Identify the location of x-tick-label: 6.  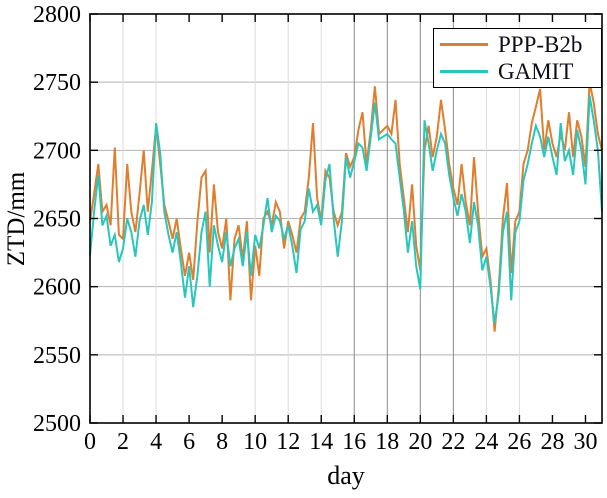
(189, 442).